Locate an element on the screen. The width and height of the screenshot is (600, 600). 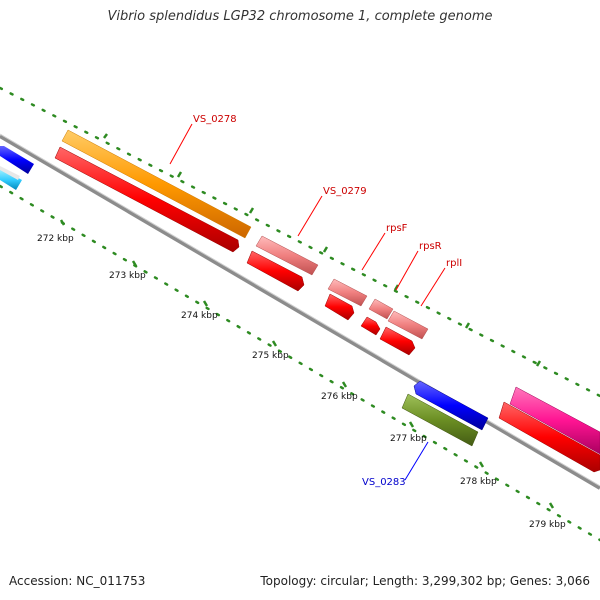
feature-blue-left is located at coordinates (17, 160).